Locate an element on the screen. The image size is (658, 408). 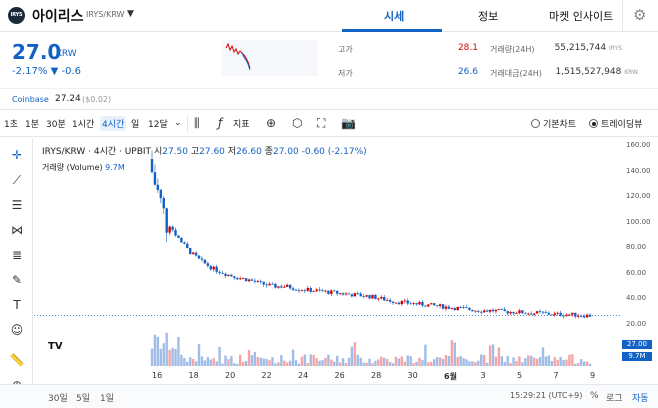
range-30d: 30일 is located at coordinates (58, 399).